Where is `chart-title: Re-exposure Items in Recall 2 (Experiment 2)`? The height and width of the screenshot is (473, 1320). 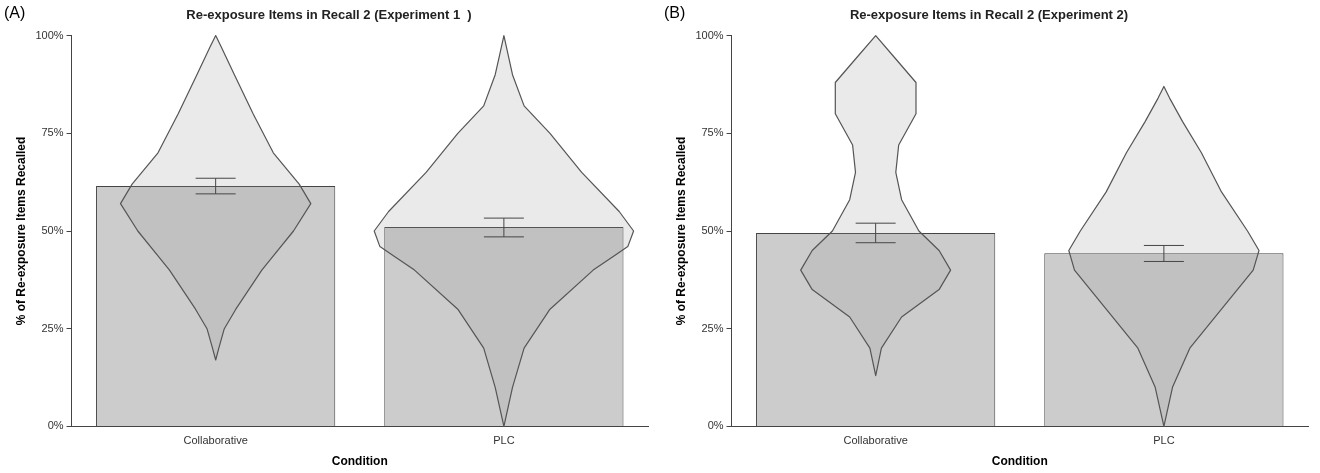
chart-title: Re-exposure Items in Recall 2 (Experiment 2) is located at coordinates (989, 15).